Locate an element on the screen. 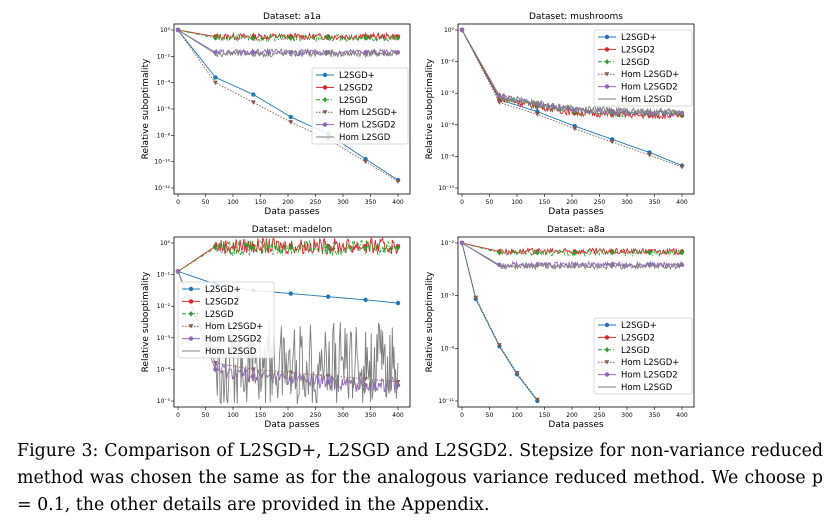 This screenshot has height=528, width=834. chart-title: Dataset: mushrooms is located at coordinates (576, 17).